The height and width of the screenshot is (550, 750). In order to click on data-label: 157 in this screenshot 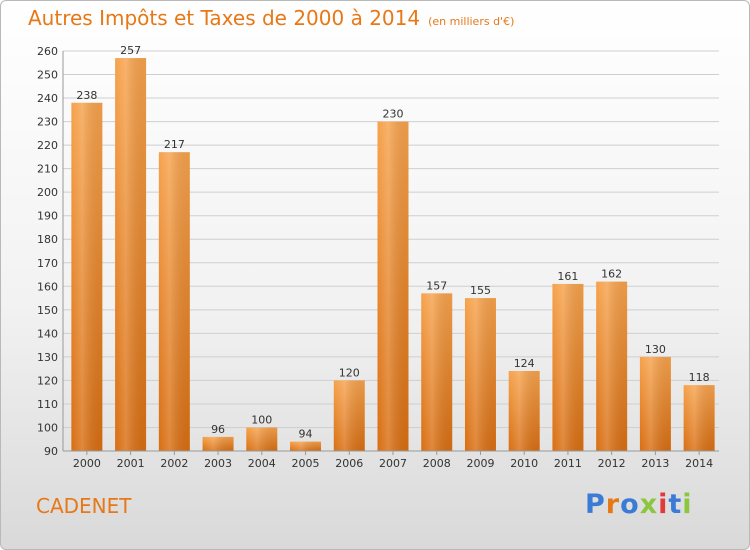, I will do `click(436, 285)`.